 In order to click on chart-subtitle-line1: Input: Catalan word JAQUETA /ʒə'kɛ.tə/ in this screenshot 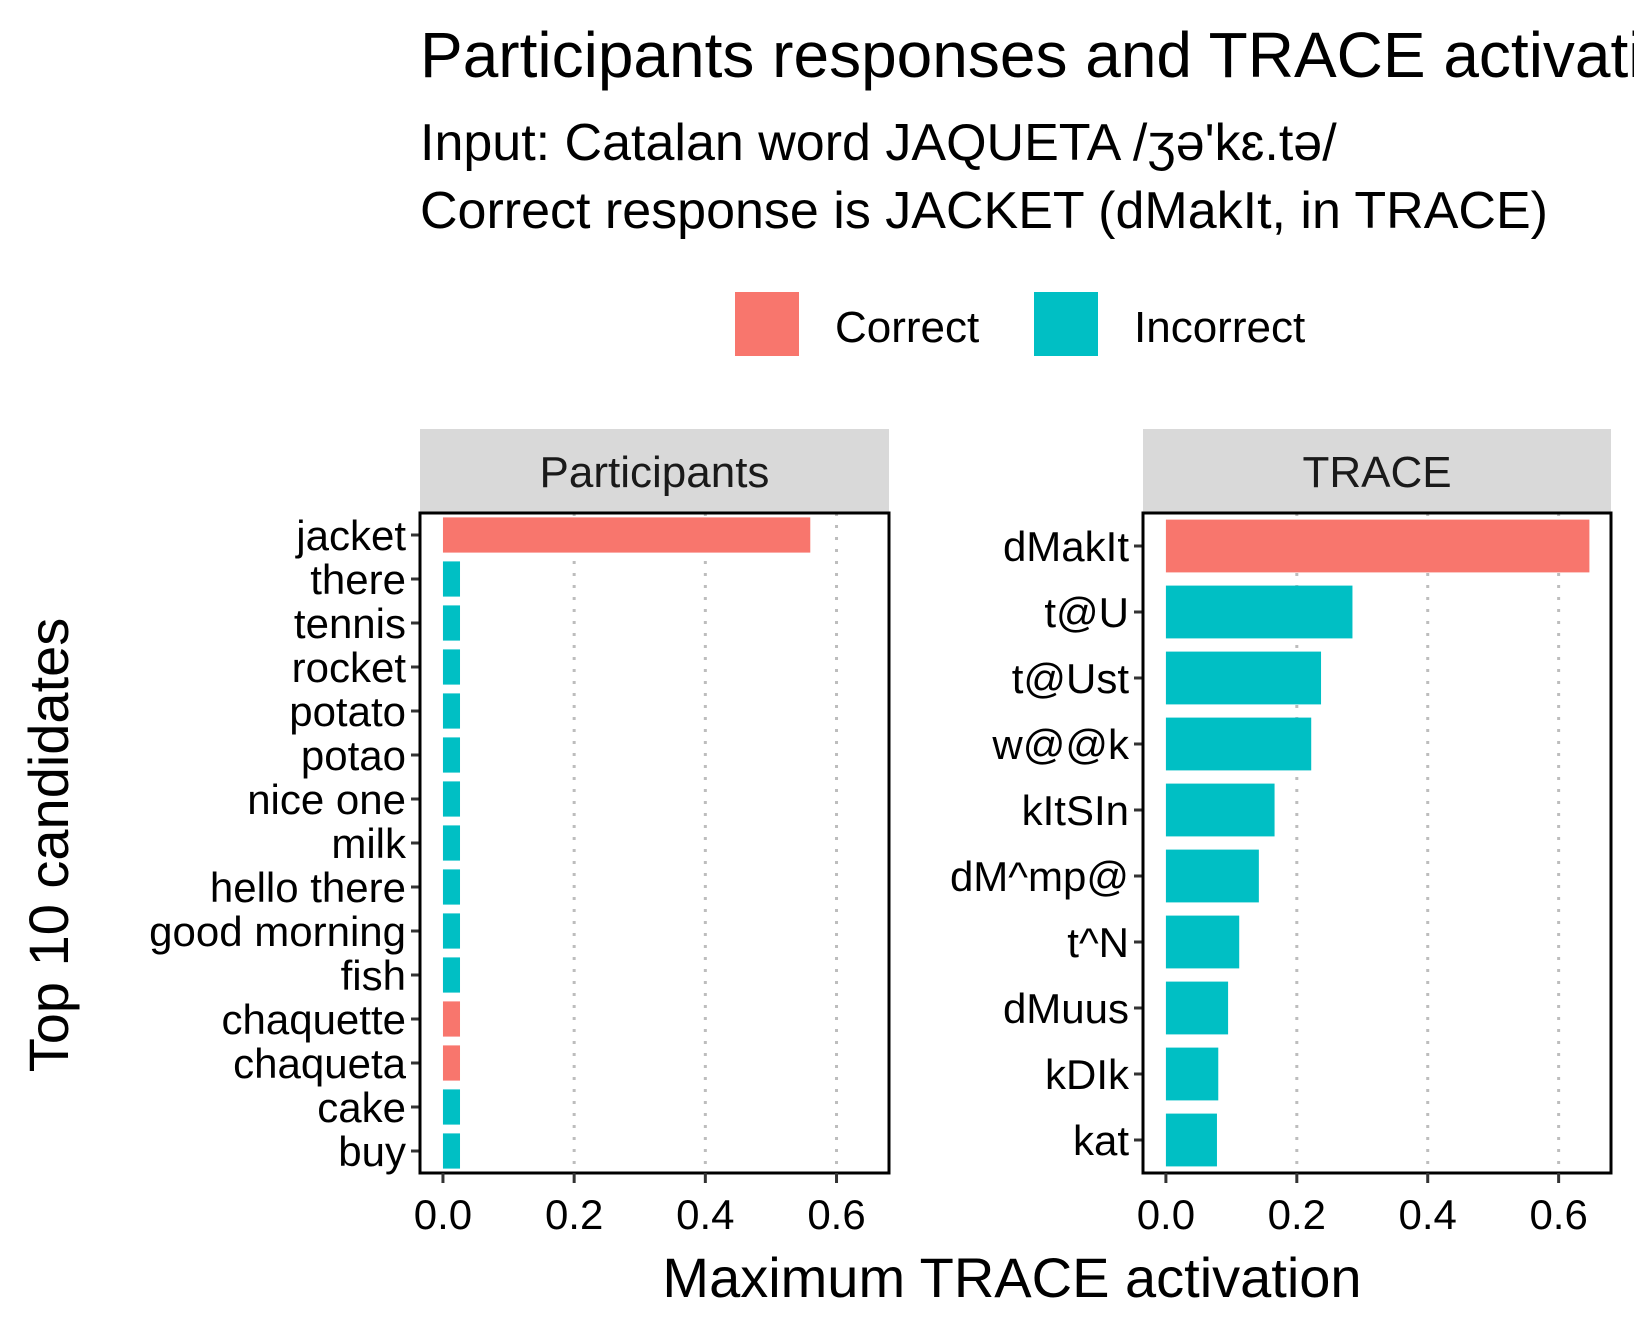, I will do `click(878, 143)`.